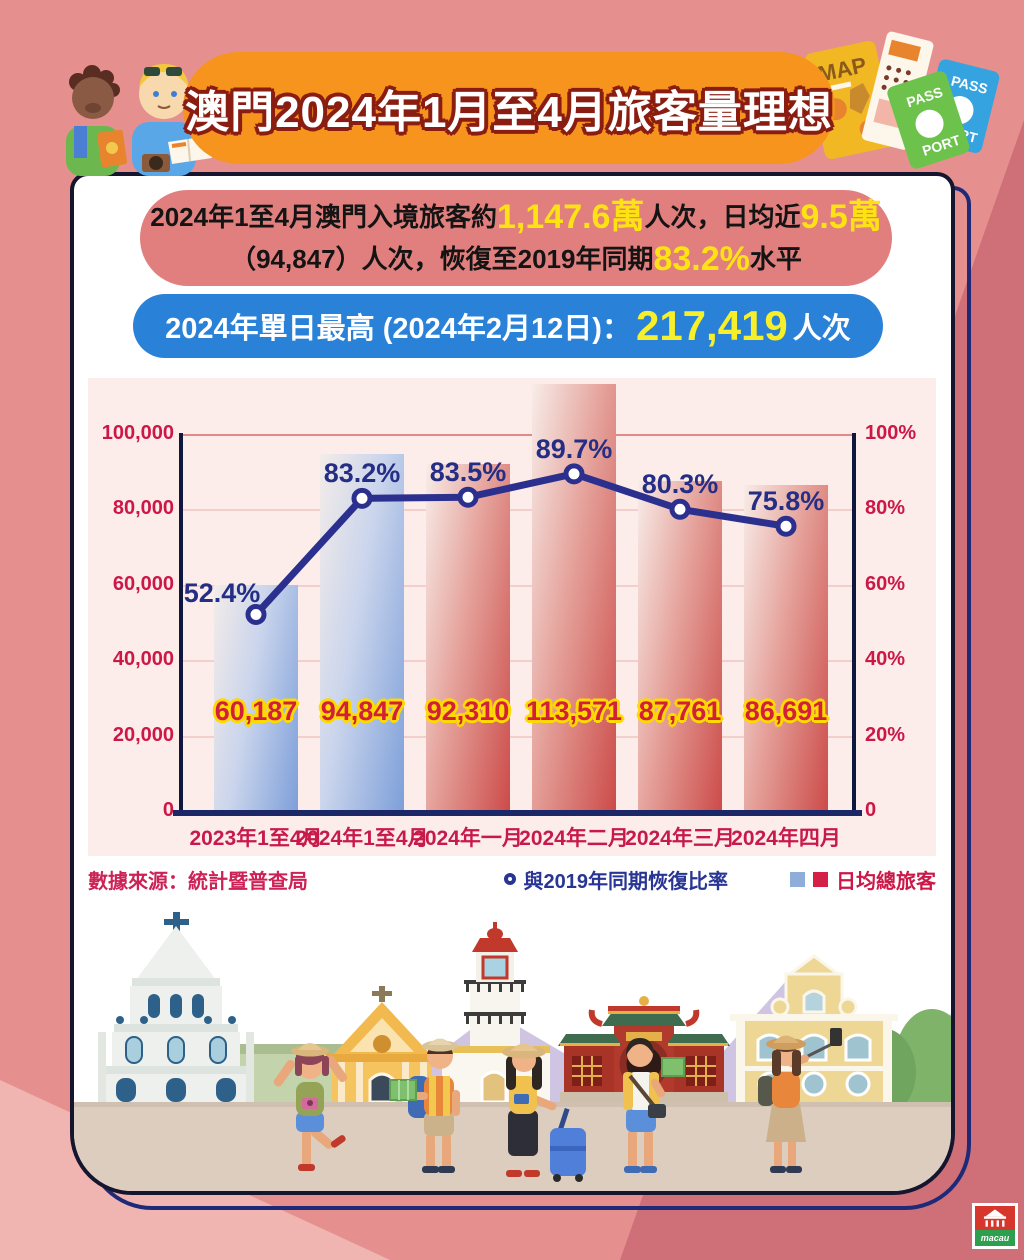 Image resolution: width=1024 pixels, height=1260 pixels. I want to click on line-value-label: 52.4%, so click(222, 593).